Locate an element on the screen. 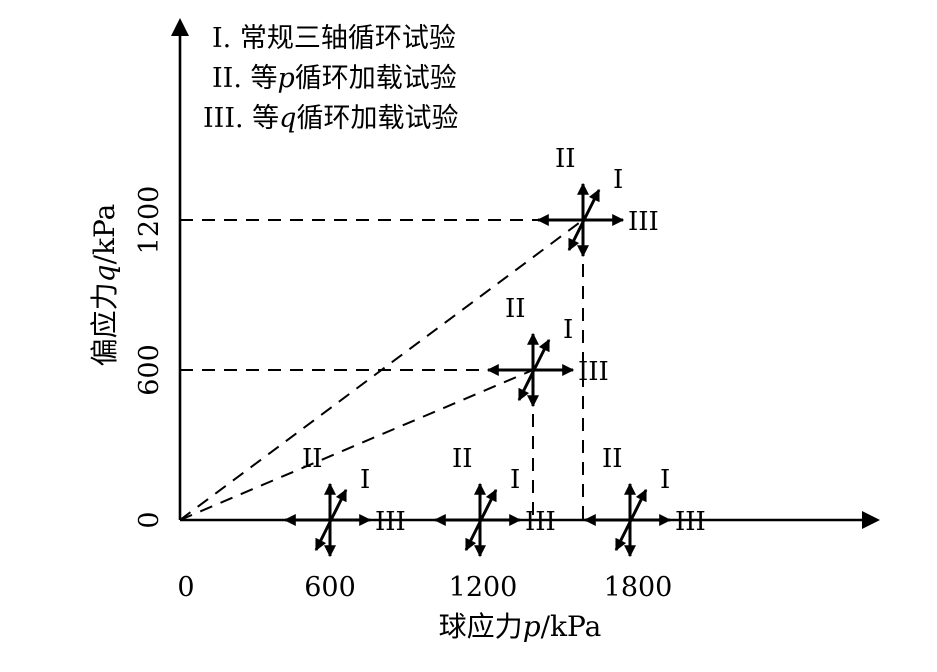 The width and height of the screenshot is (937, 672). x-tick-1800: 1800 is located at coordinates (638, 587).